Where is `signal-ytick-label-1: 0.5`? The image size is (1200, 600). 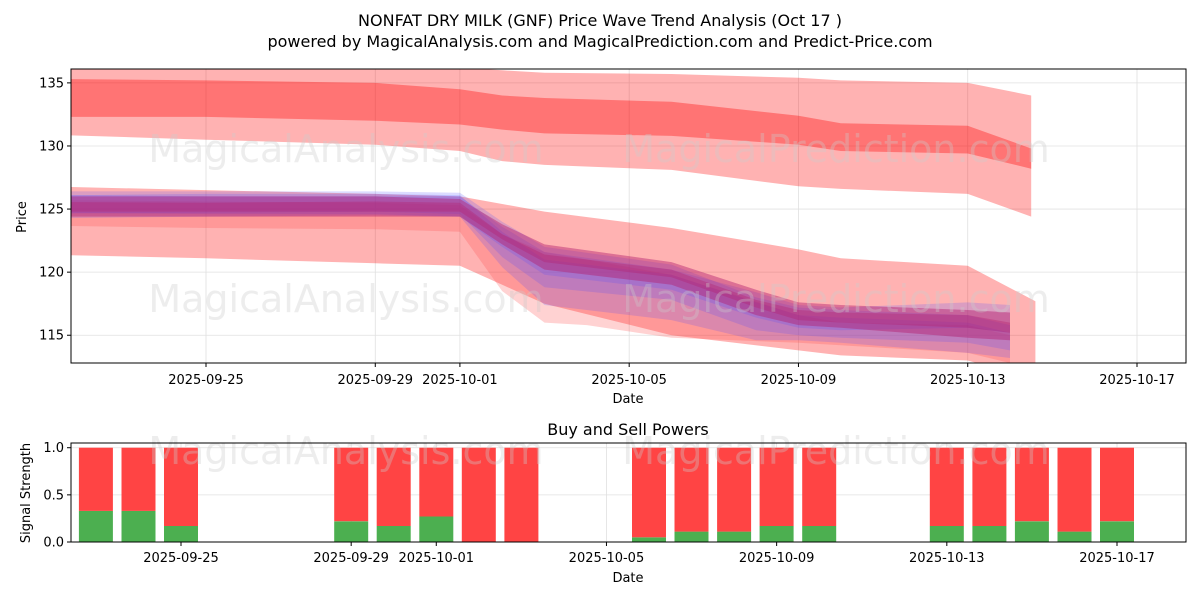 signal-ytick-label-1: 0.5 is located at coordinates (53, 495).